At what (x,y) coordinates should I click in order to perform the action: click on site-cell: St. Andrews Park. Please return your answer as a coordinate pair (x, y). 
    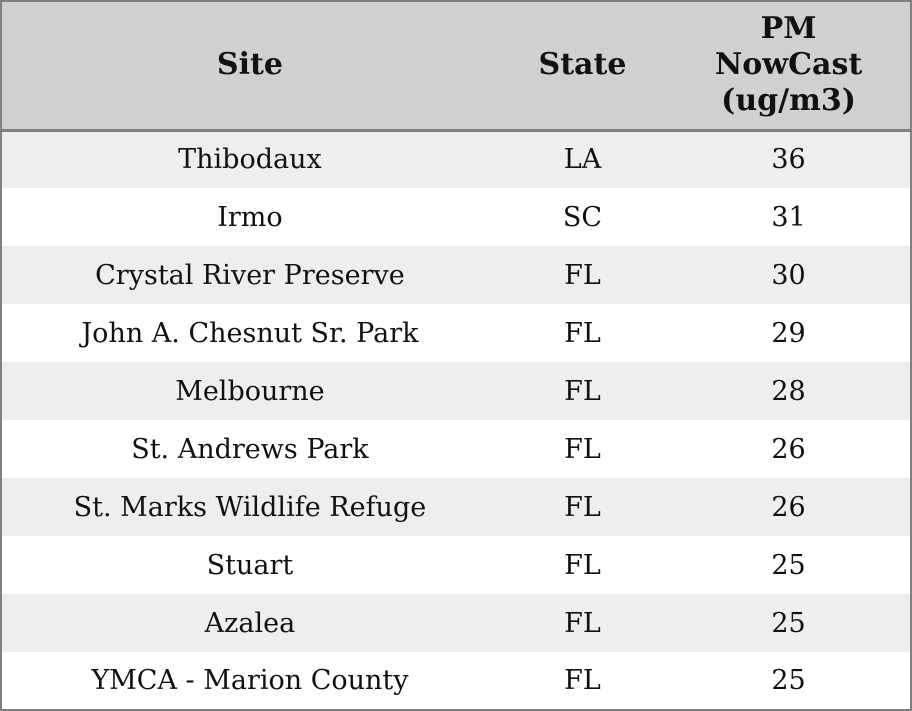
    Looking at the image, I should click on (250, 449).